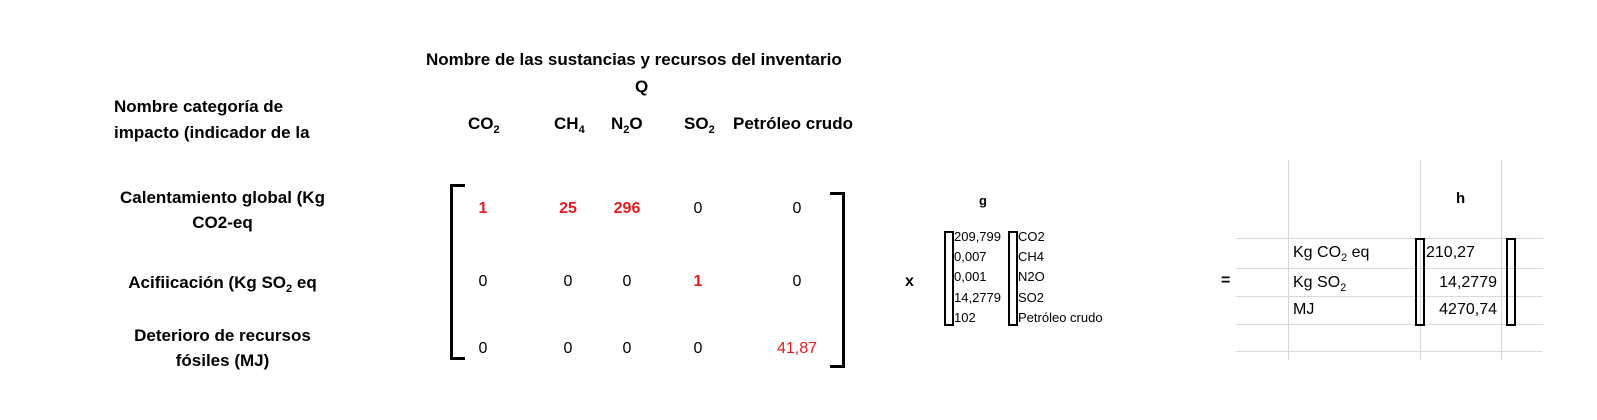 Image resolution: width=1597 pixels, height=420 pixels. What do you see at coordinates (1511, 282) in the screenshot?
I see `vector-h-right-bracket` at bounding box center [1511, 282].